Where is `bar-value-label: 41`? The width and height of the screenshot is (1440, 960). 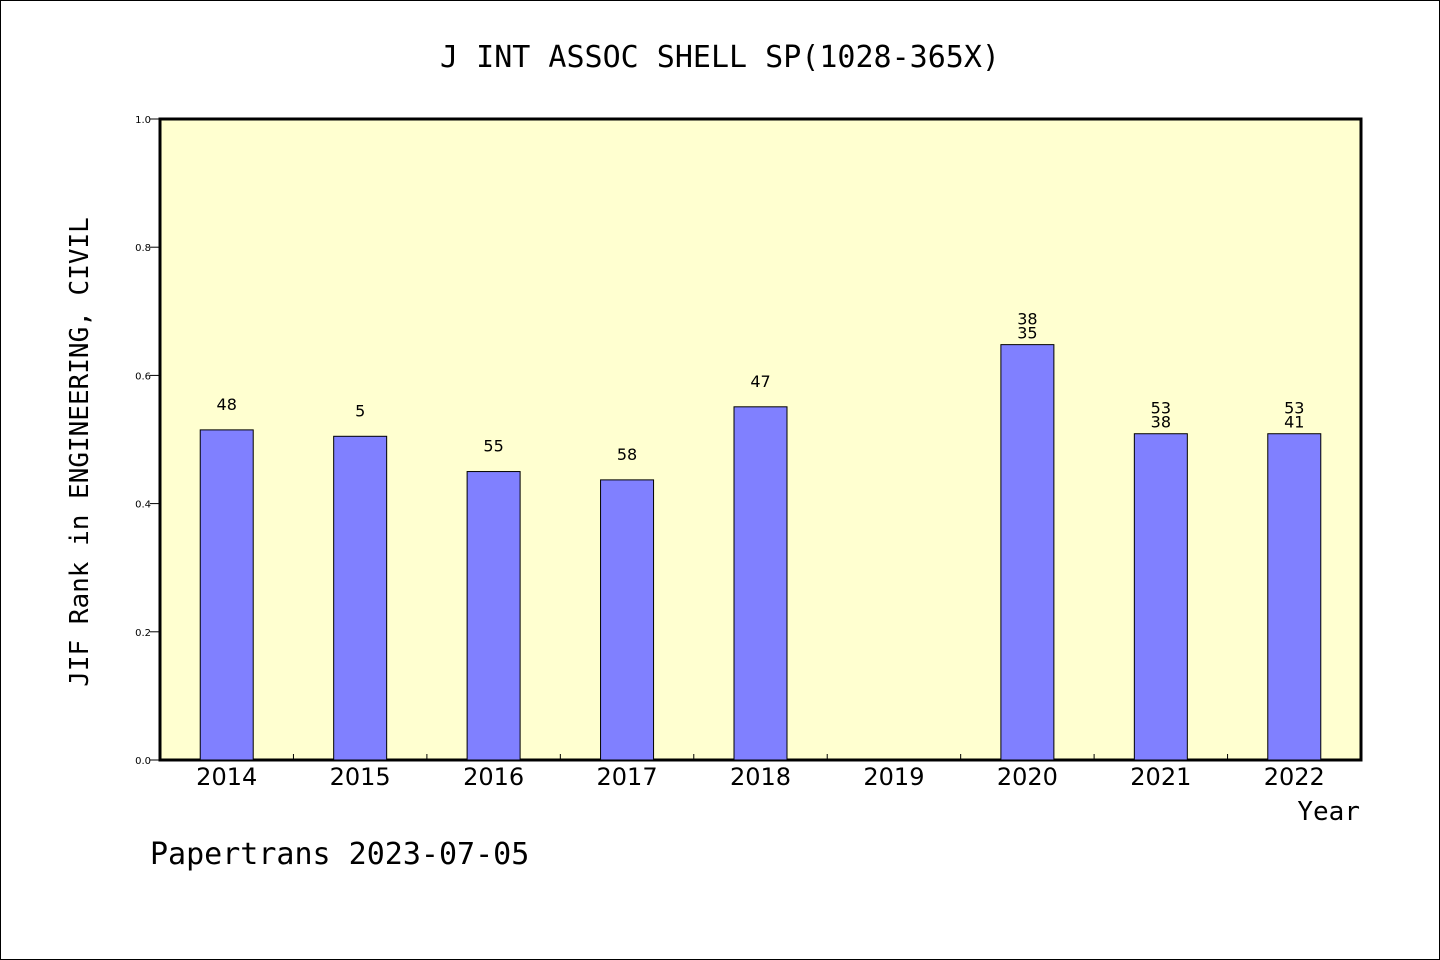 bar-value-label: 41 is located at coordinates (1294, 422).